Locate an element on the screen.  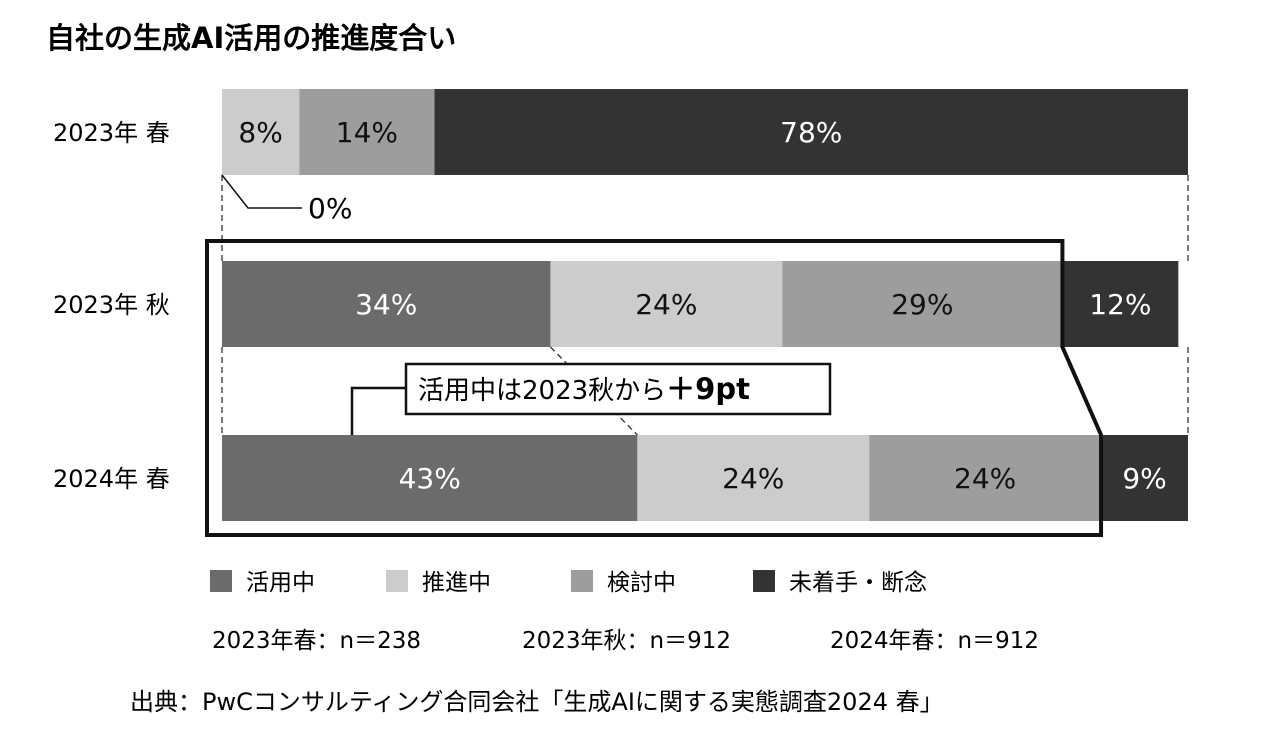
data-label-r2-s4: 12% is located at coordinates (1120, 304).